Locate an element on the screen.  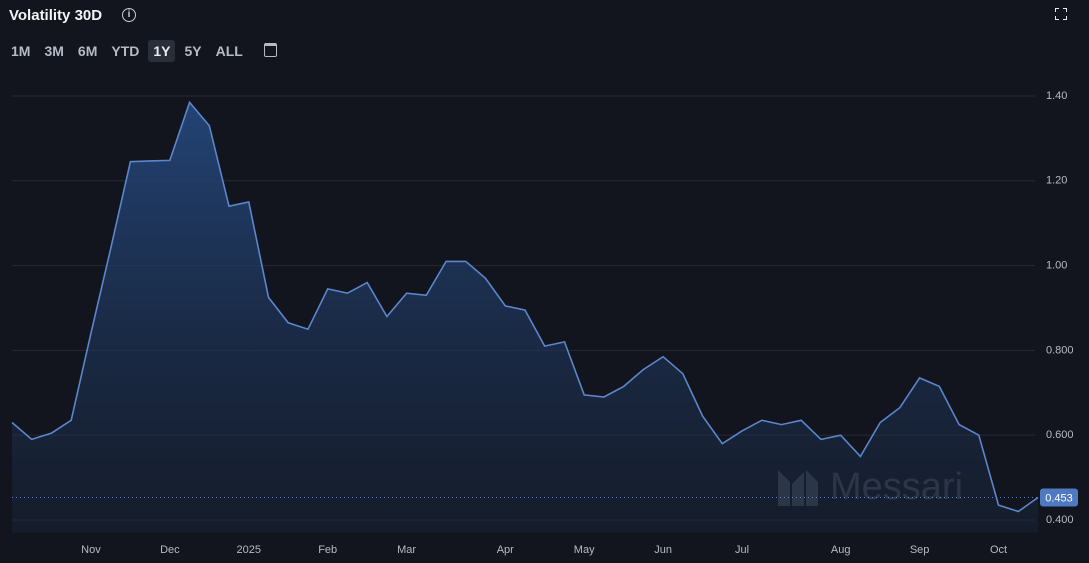
x-tick-label: May is located at coordinates (584, 550).